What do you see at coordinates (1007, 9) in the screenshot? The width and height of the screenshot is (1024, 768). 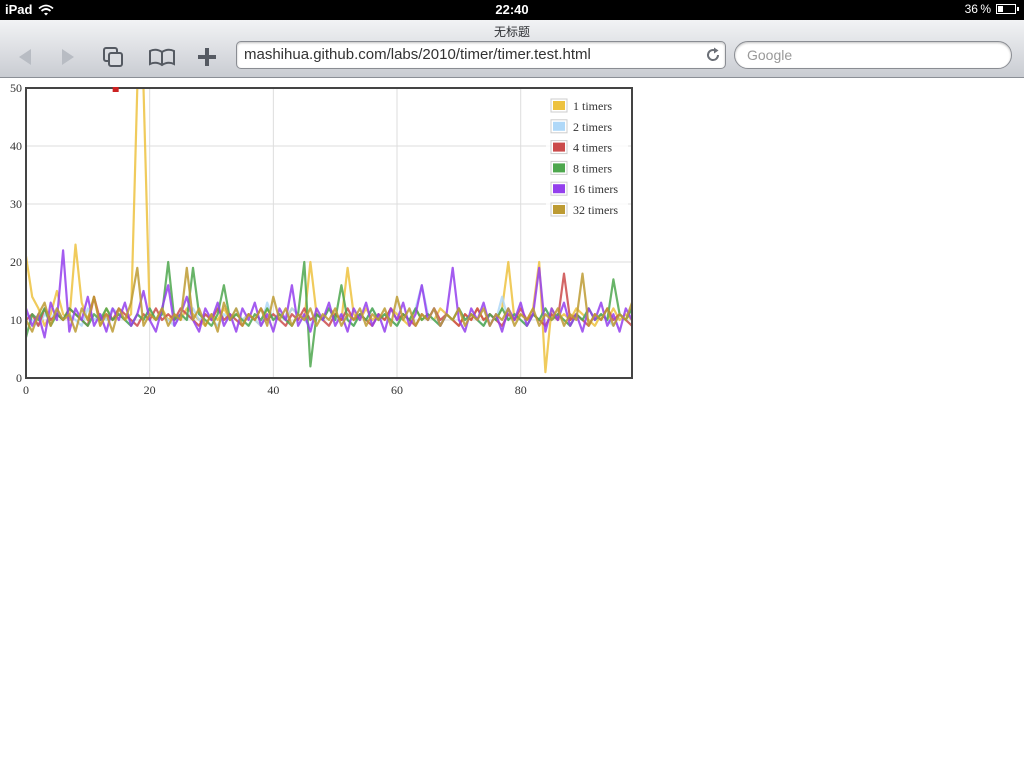 I see `battery-icon` at bounding box center [1007, 9].